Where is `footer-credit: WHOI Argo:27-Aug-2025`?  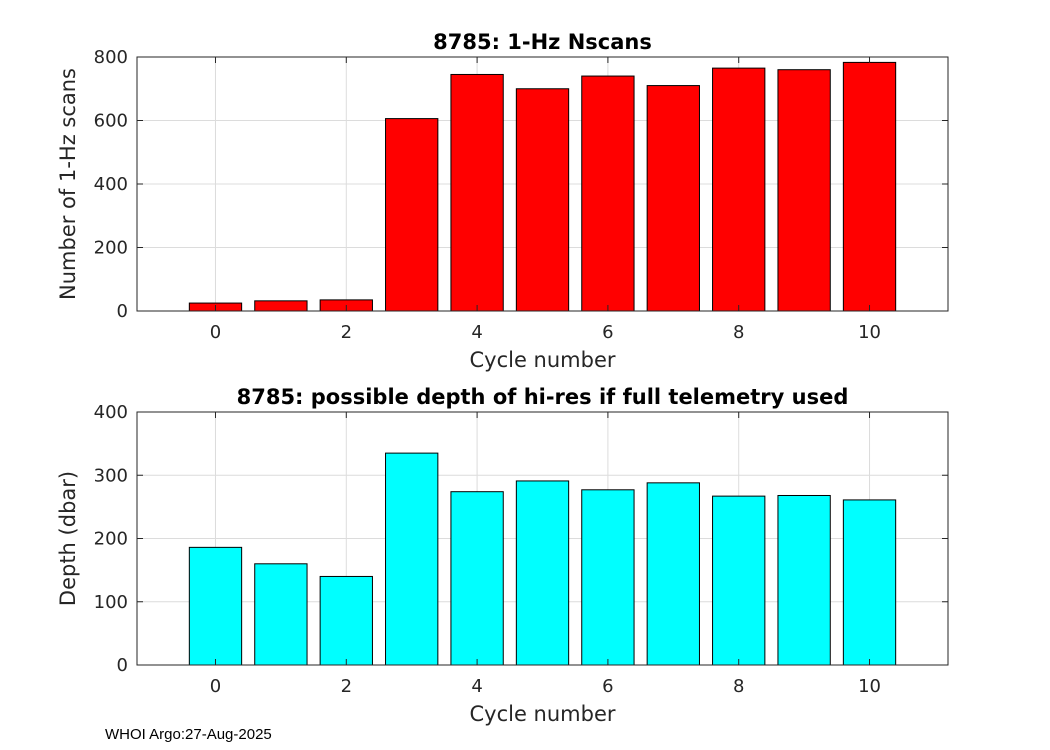
footer-credit: WHOI Argo:27-Aug-2025 is located at coordinates (188, 734).